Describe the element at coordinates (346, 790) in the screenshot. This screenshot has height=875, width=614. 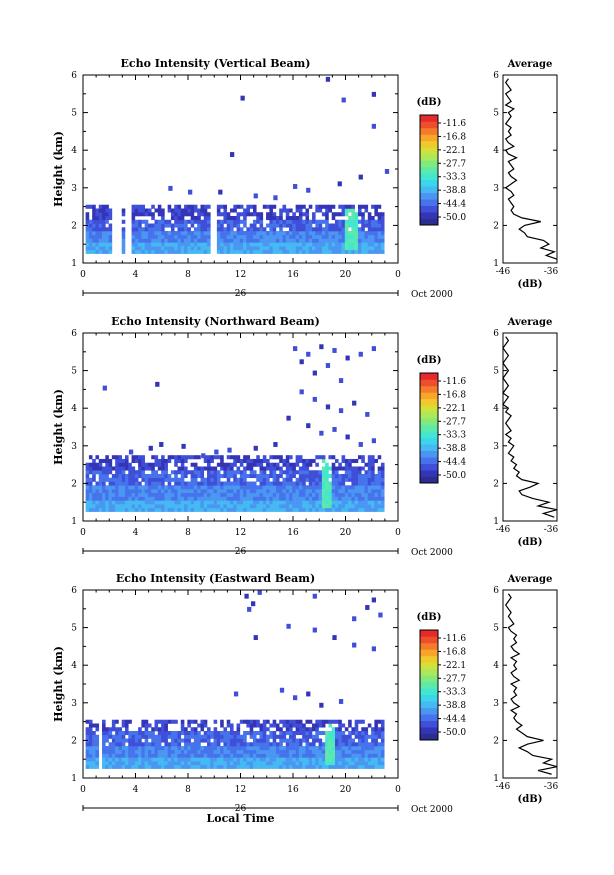
I see `x-tick-label: 20` at that location.